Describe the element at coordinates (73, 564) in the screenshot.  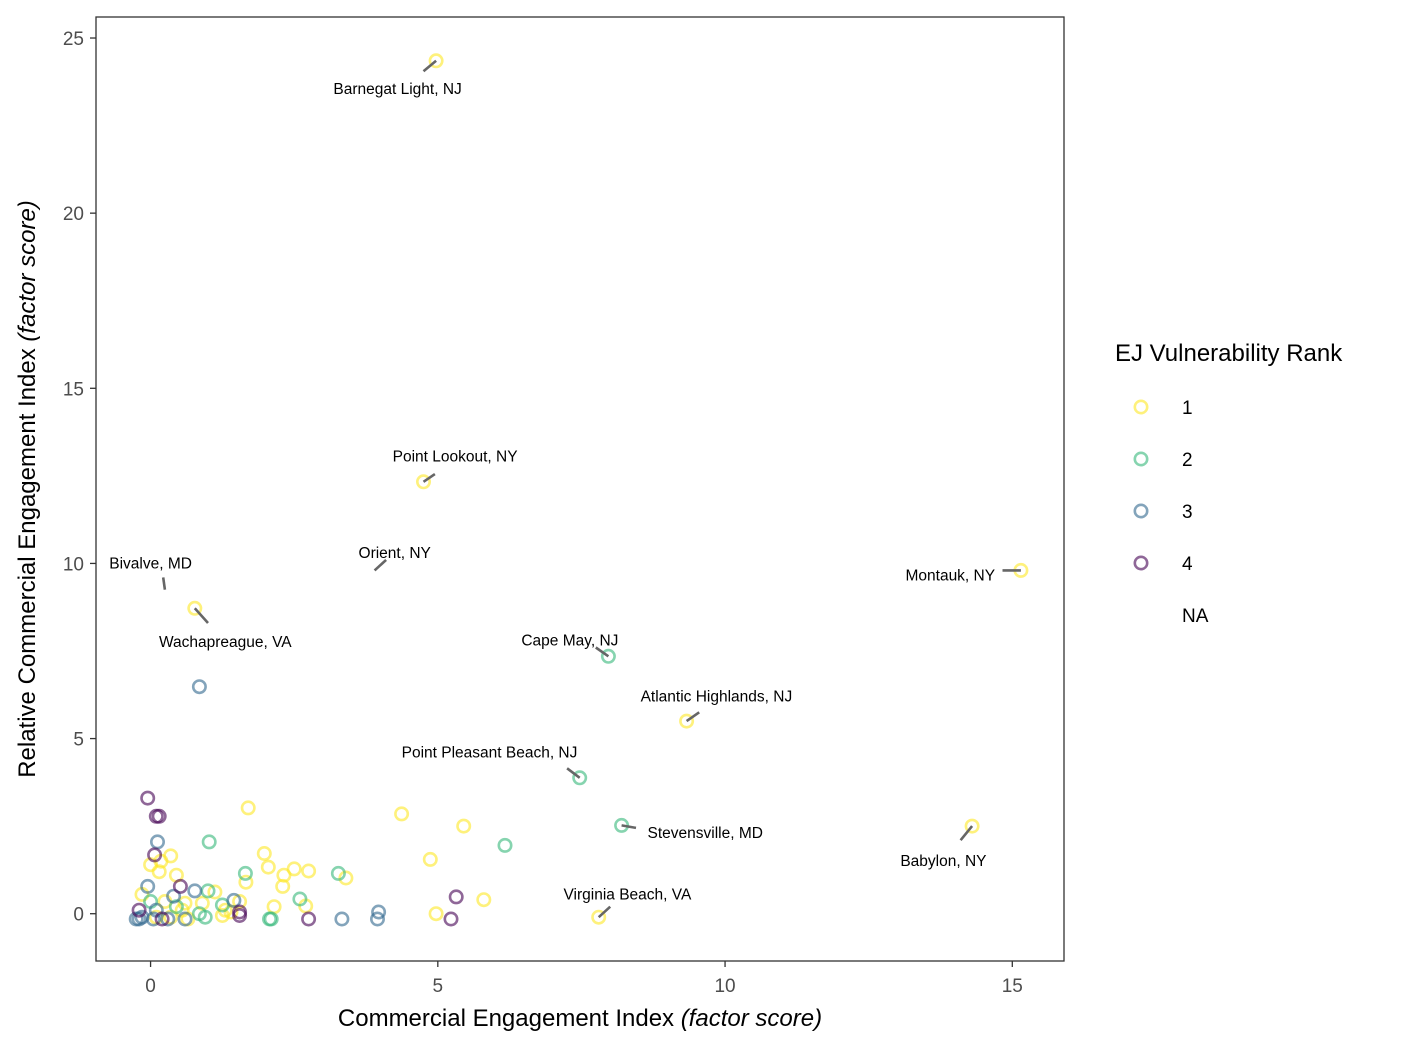
I see `y-tick-label: 10` at that location.